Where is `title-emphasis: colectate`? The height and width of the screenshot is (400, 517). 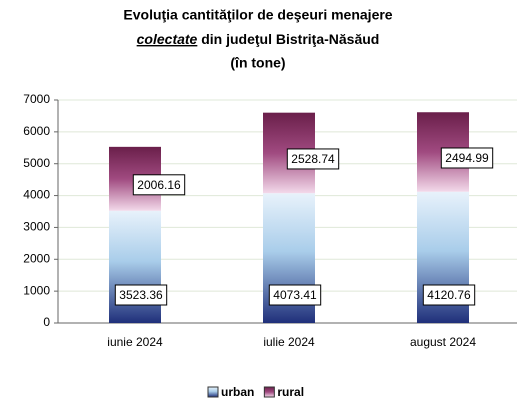 title-emphasis: colectate is located at coordinates (167, 39).